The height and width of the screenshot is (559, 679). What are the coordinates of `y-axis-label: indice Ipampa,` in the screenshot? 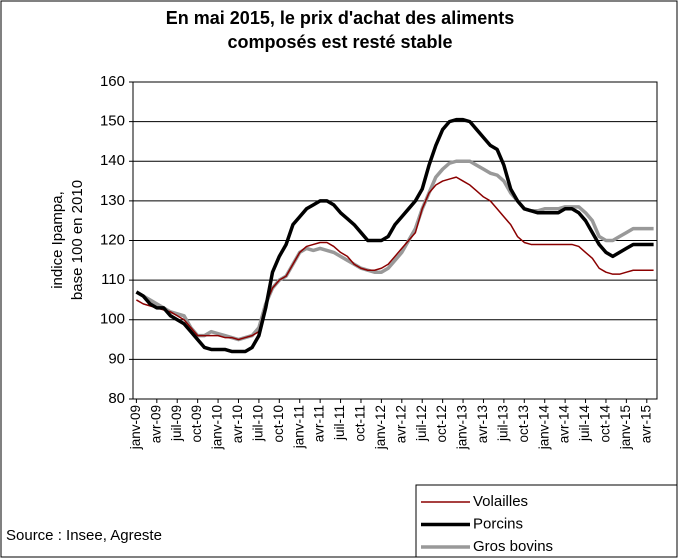 It's located at (57, 240).